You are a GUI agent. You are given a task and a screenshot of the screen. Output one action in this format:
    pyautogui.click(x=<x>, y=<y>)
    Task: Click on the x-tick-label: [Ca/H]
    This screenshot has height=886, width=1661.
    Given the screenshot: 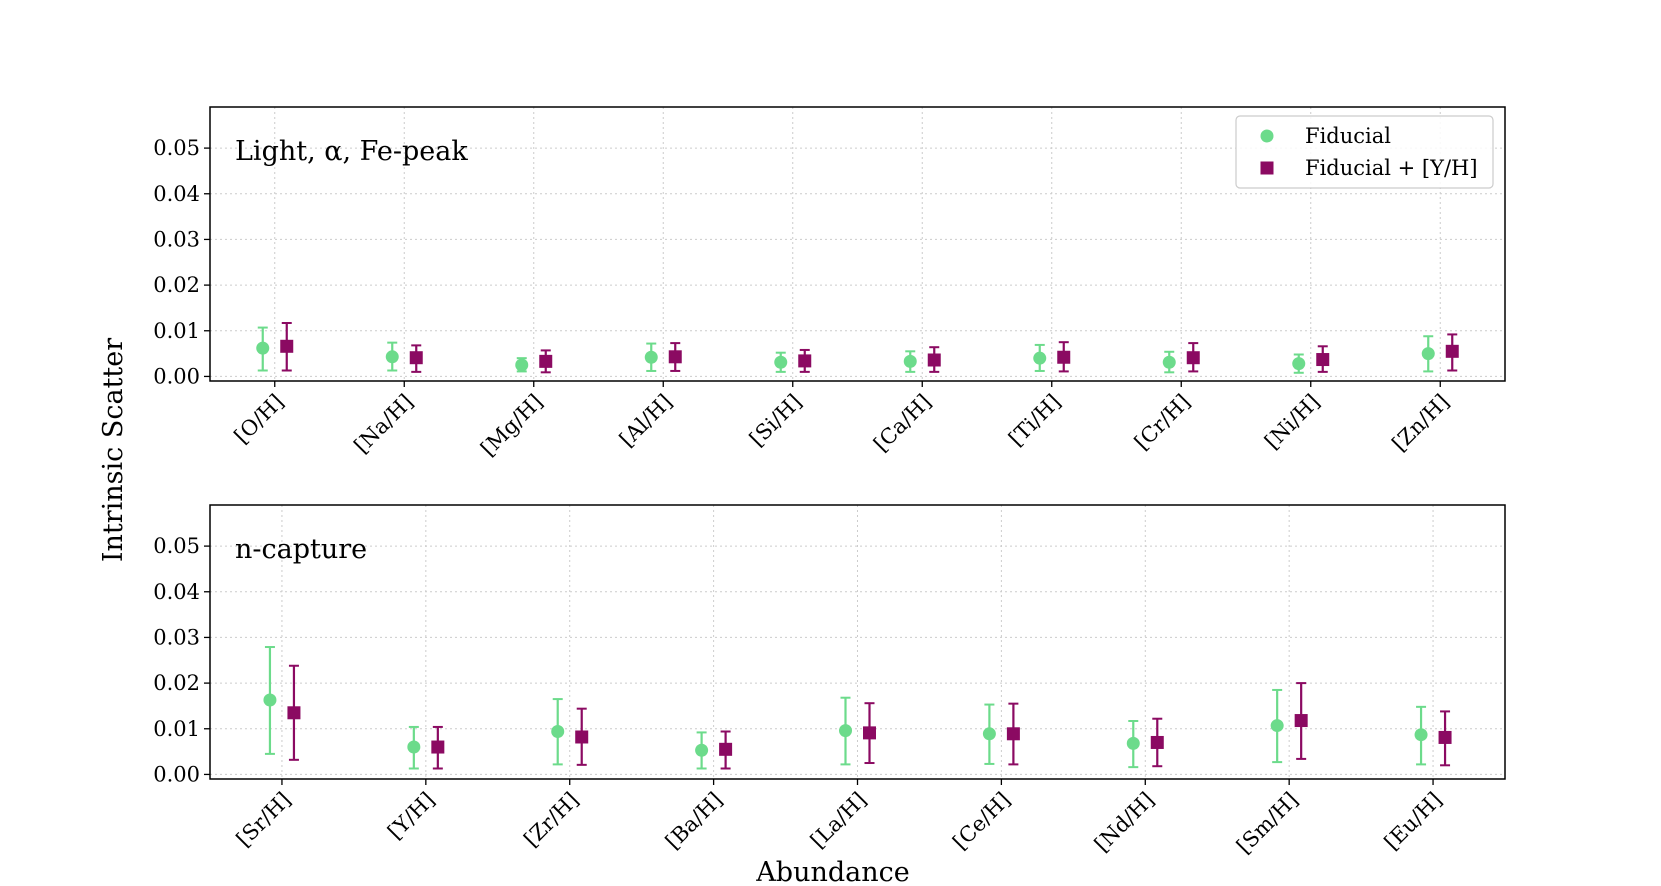 What is the action you would take?
    pyautogui.click(x=902, y=423)
    